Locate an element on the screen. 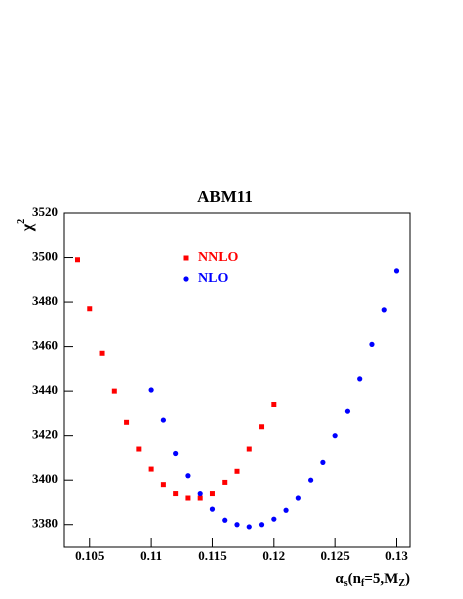 Image resolution: width=463 pixels, height=599 pixels. x-tick-label: 0.115 is located at coordinates (212, 555).